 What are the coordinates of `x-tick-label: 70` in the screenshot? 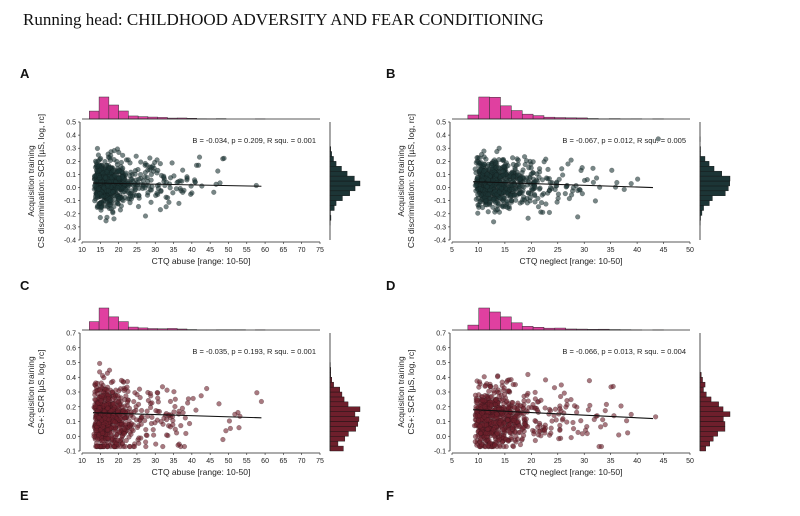 It's located at (302, 461).